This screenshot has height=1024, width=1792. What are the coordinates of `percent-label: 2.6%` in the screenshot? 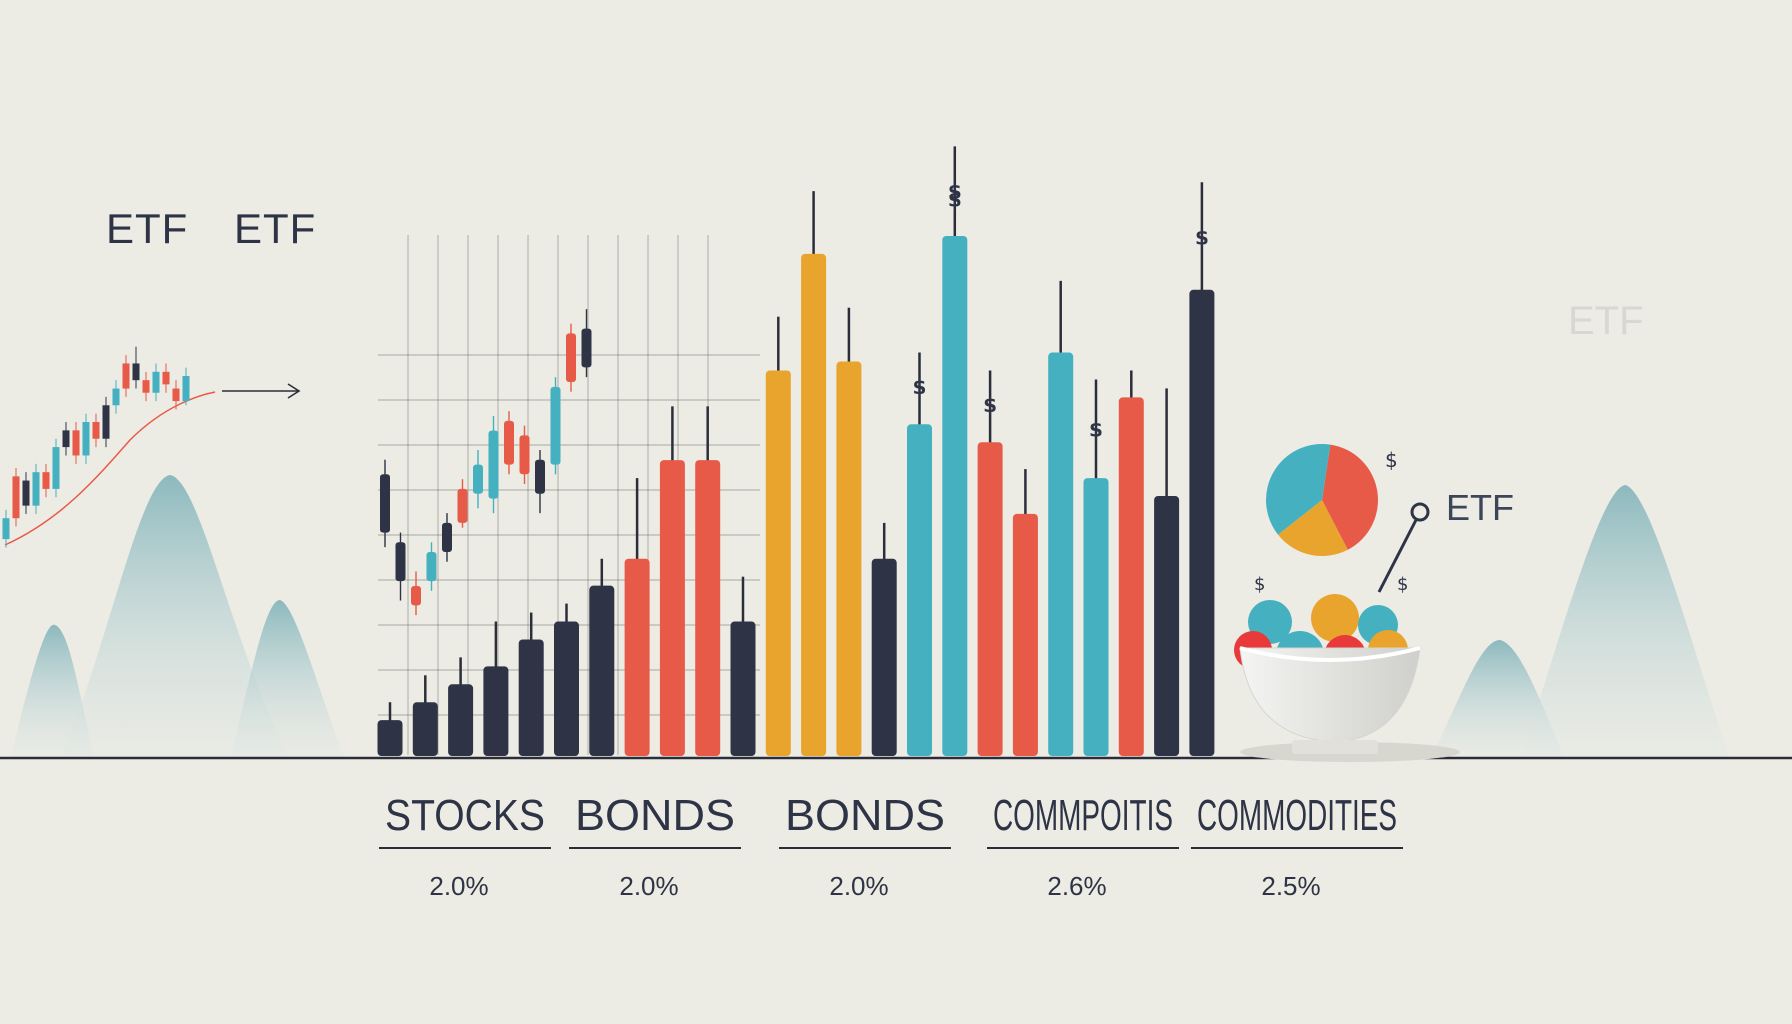 It's located at (1076, 886).